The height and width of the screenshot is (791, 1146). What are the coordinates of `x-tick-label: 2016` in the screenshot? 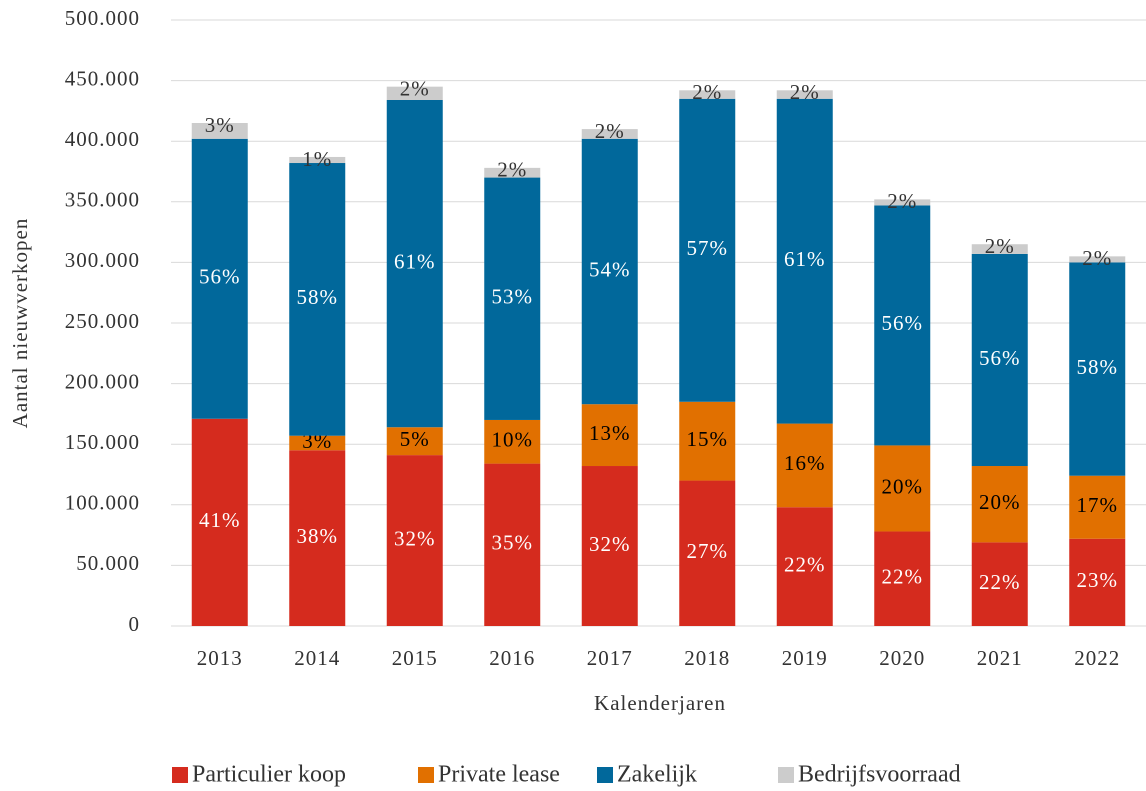 It's located at (512, 658).